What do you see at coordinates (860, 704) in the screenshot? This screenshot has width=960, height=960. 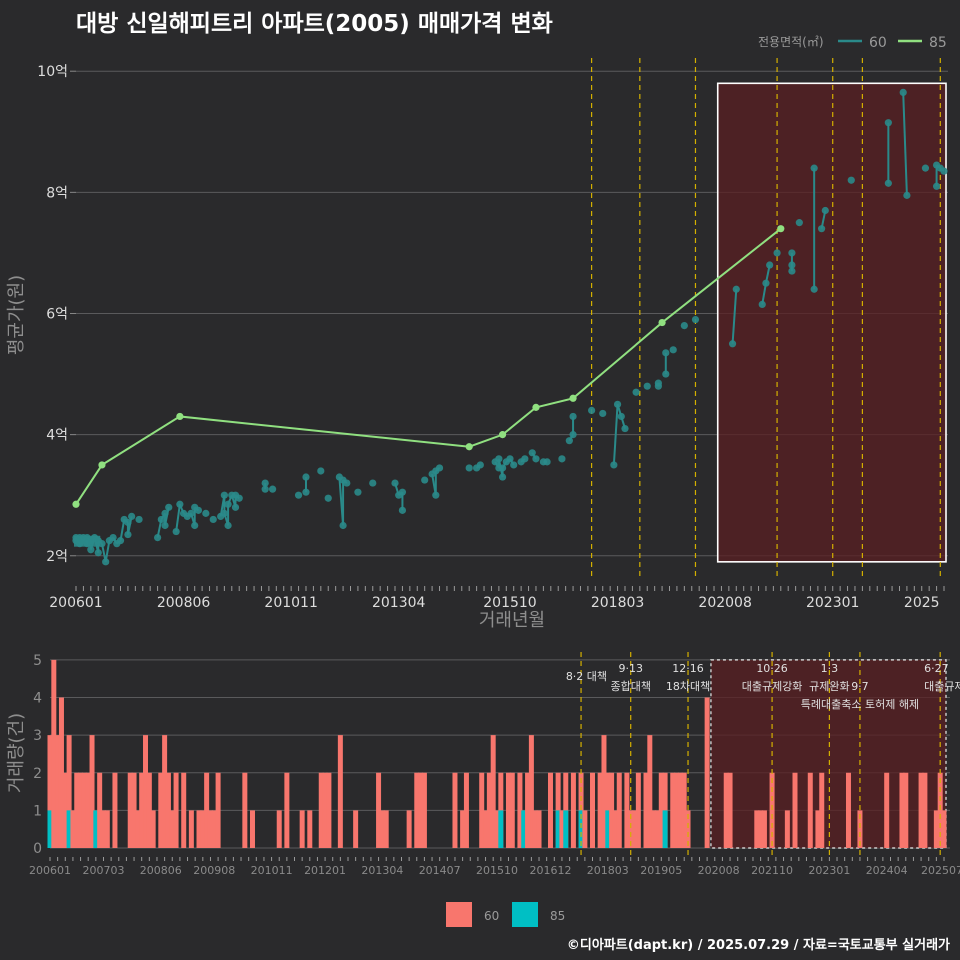 I see `policy-label-desc: 특례대출축소 토허제 해제` at bounding box center [860, 704].